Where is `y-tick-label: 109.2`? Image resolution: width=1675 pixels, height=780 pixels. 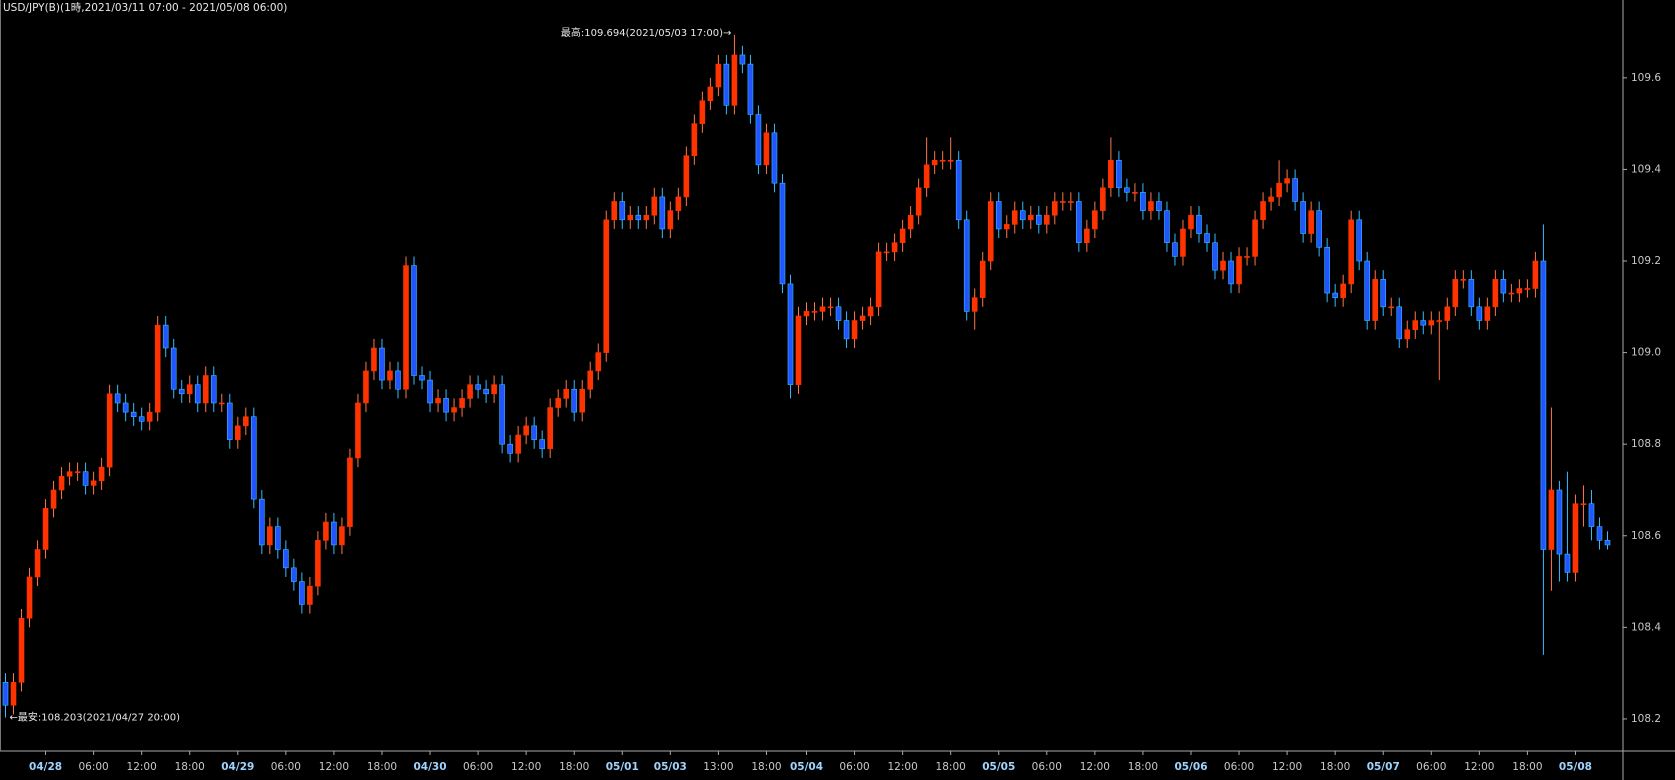
y-tick-label: 109.2 is located at coordinates (1646, 261).